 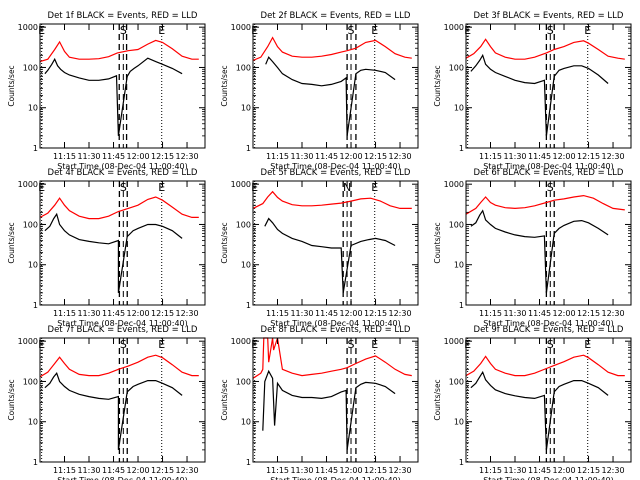 I want to click on marker-label: N, so click(x=347, y=187).